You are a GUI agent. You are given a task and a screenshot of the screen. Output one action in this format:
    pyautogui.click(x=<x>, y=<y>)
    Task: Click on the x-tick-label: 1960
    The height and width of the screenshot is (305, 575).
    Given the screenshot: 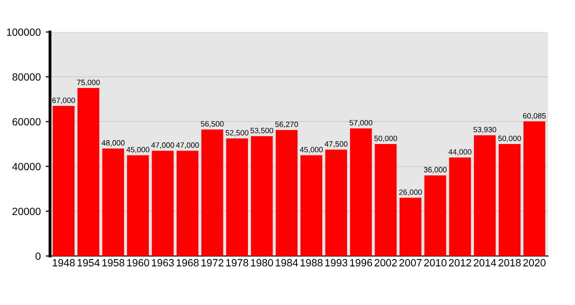 What is the action you would take?
    pyautogui.click(x=138, y=262)
    